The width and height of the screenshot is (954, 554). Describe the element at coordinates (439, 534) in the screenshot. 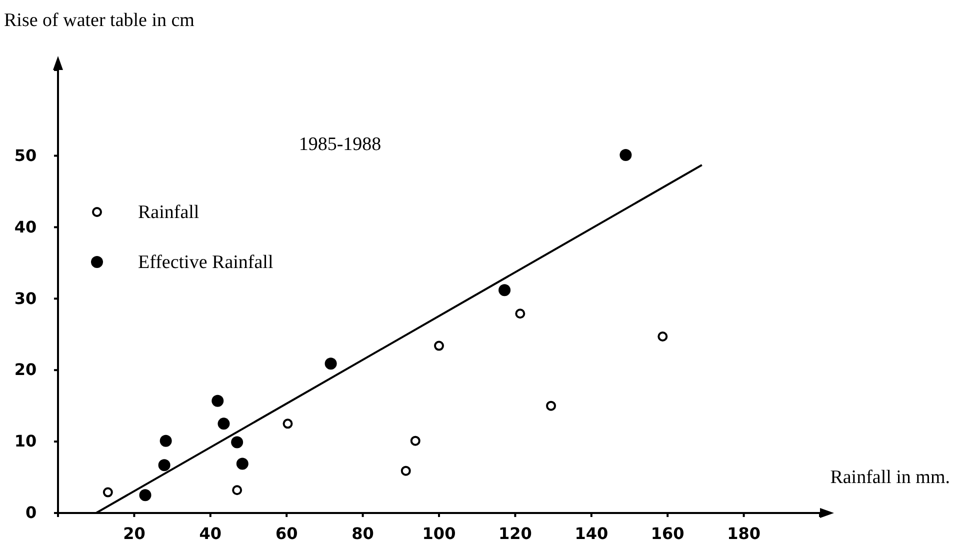

I see `x-tick-label: 100` at that location.